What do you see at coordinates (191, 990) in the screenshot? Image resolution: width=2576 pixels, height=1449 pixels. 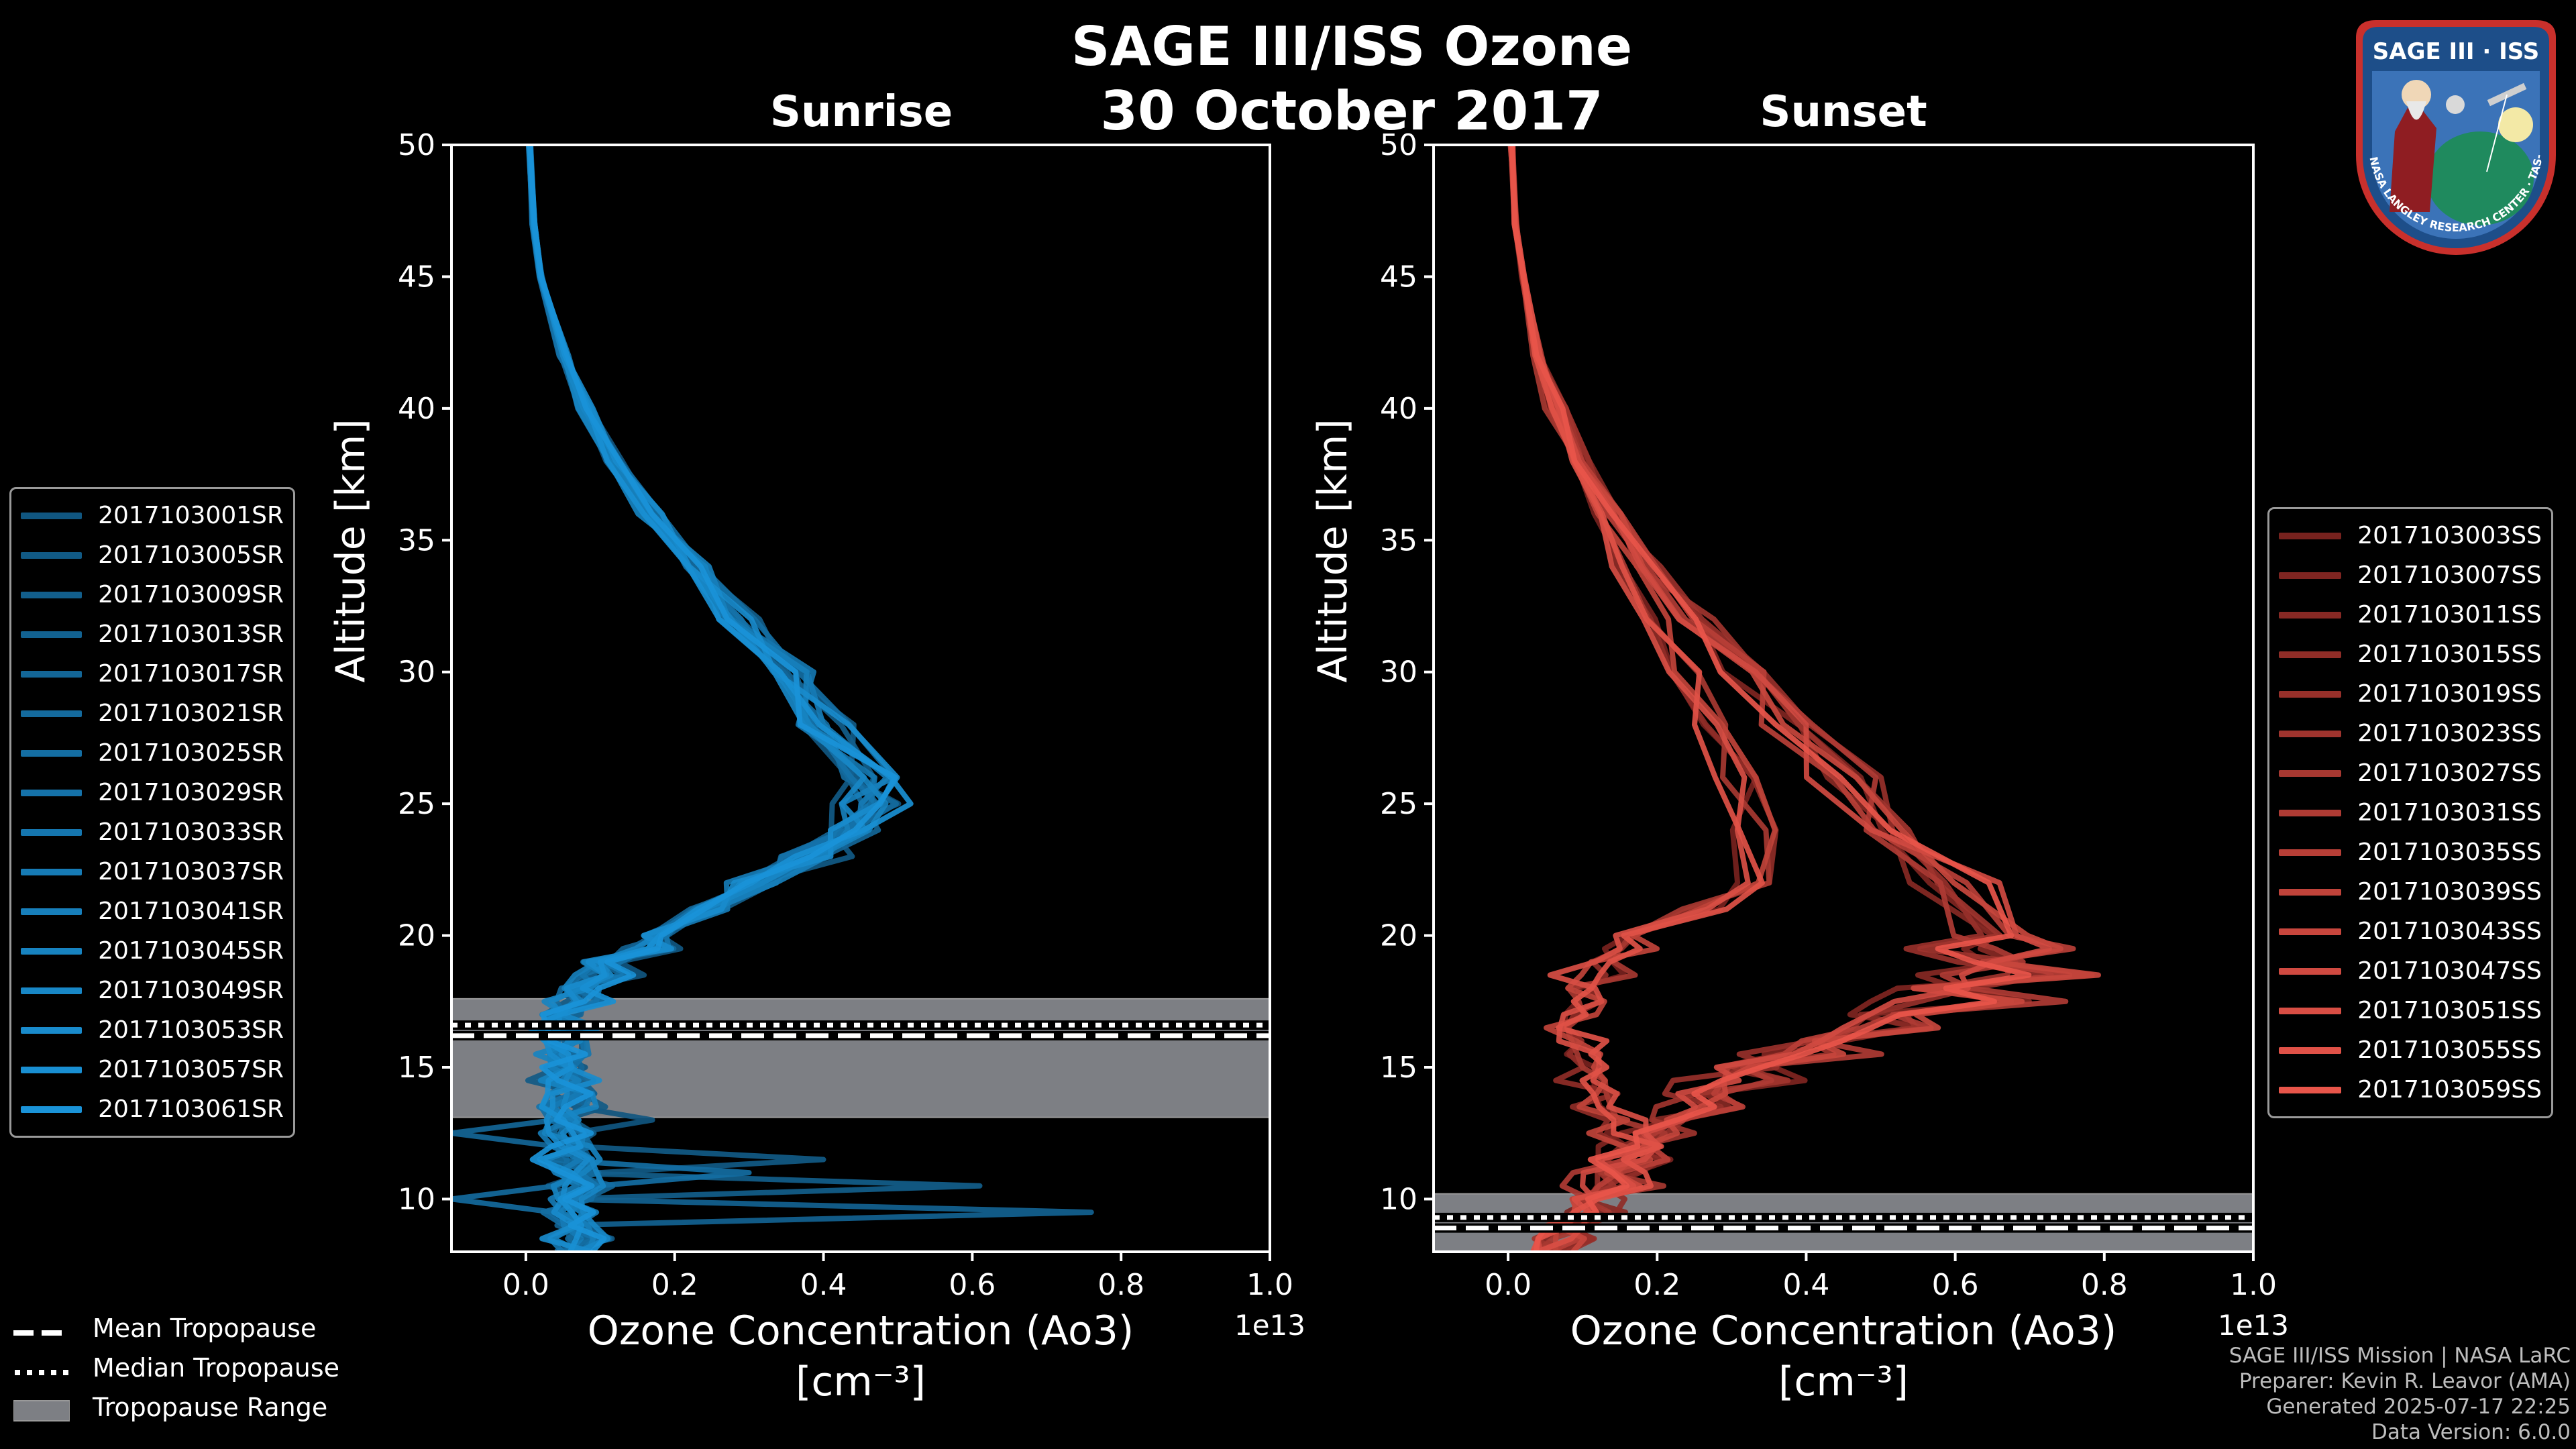 I see `legend-label: 2017103049SR` at bounding box center [191, 990].